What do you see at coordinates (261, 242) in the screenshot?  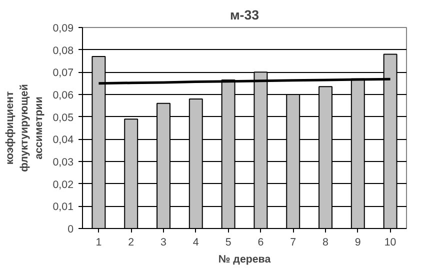 I see `x-tick-label: 6` at bounding box center [261, 242].